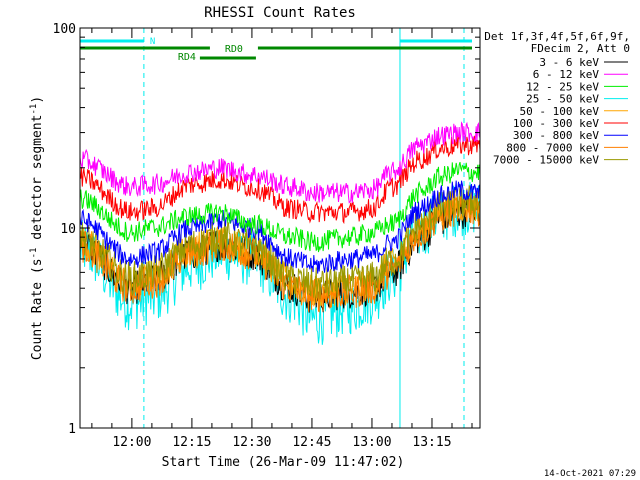 The width and height of the screenshot is (640, 480). Describe the element at coordinates (560, 111) in the screenshot. I see `legend-entry-label: 50 - 100 keV` at that location.